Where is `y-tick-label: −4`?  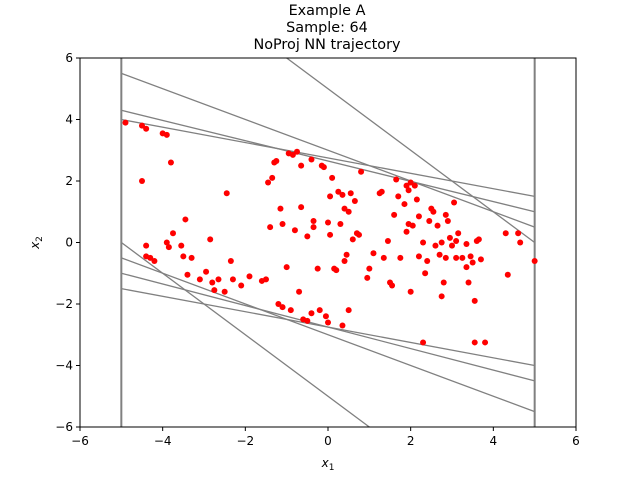
y-tick-label: −4 is located at coordinates (64, 366).